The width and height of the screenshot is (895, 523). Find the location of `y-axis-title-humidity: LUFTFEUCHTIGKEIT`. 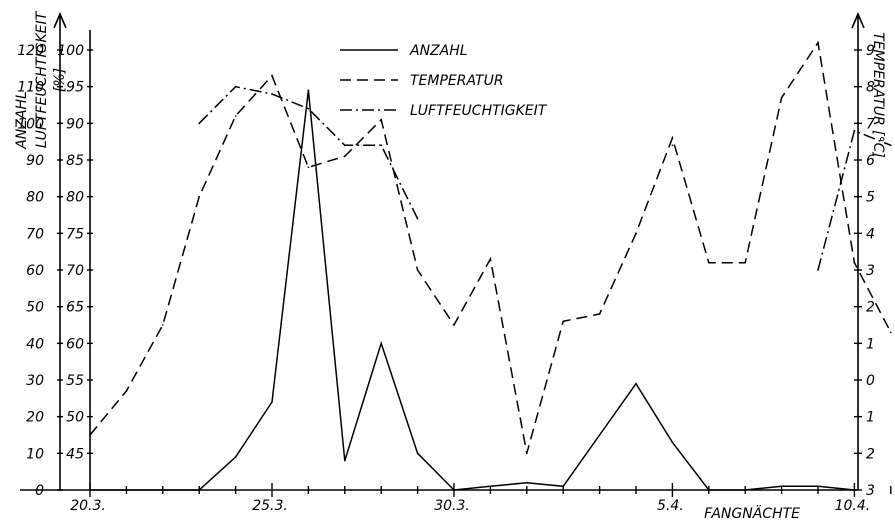

y-axis-title-humidity: LUFTFEUCHTIGKEIT is located at coordinates (42, 79).